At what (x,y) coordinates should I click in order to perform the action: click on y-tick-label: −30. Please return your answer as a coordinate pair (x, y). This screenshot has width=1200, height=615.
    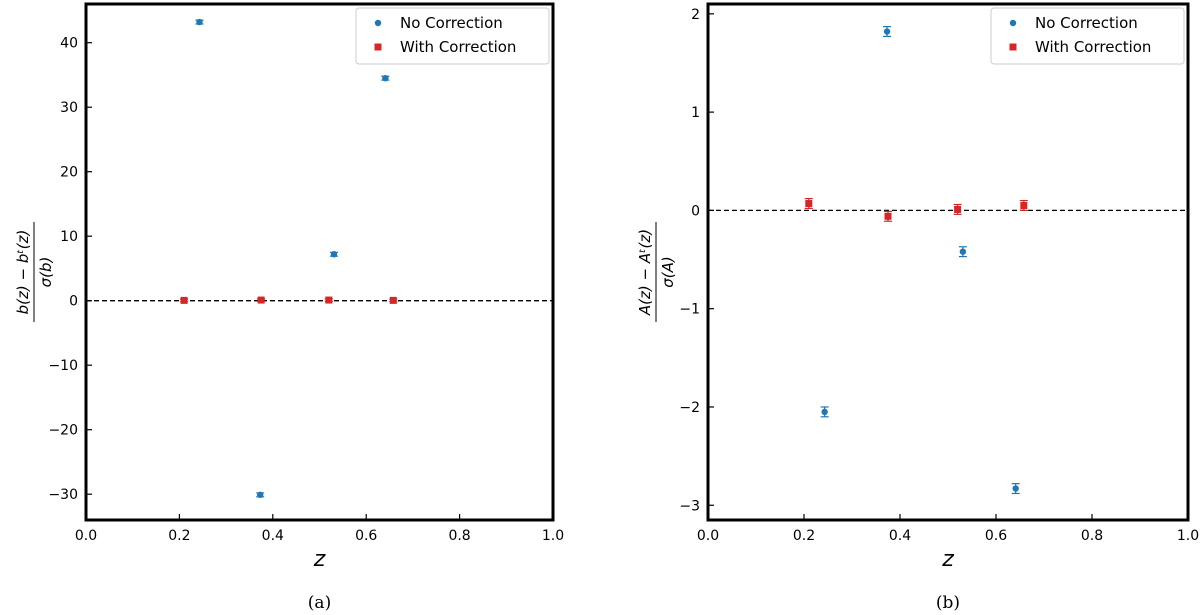
    Looking at the image, I should click on (63, 495).